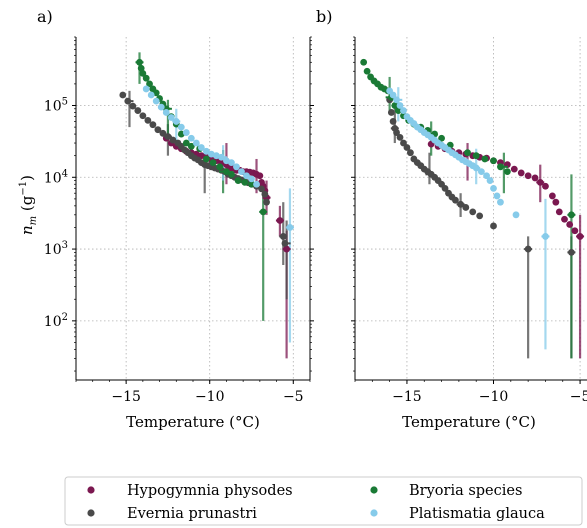 This screenshot has width=587, height=528. I want to click on y-axis-label: nm (g−1), so click(28, 205).